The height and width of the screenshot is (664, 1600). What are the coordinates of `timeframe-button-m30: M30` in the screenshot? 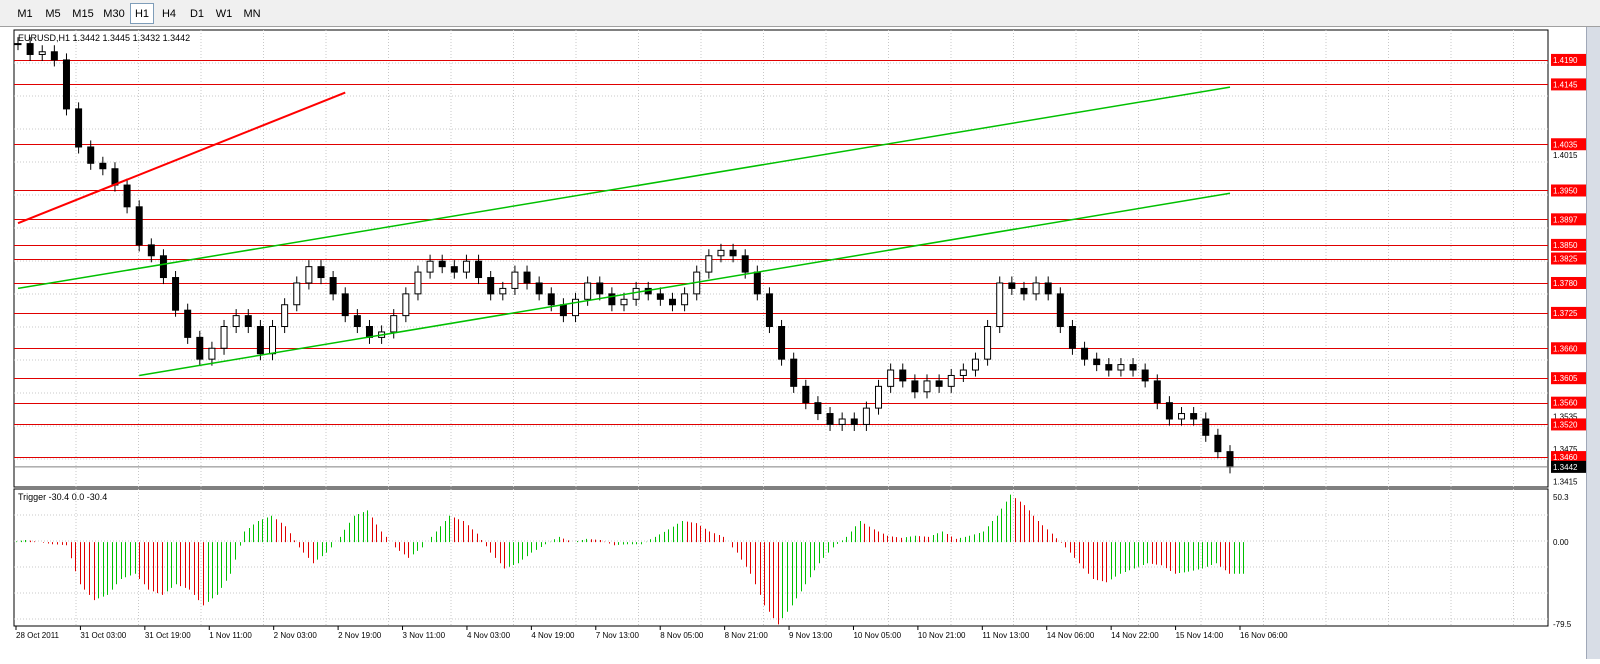 It's located at (114, 14).